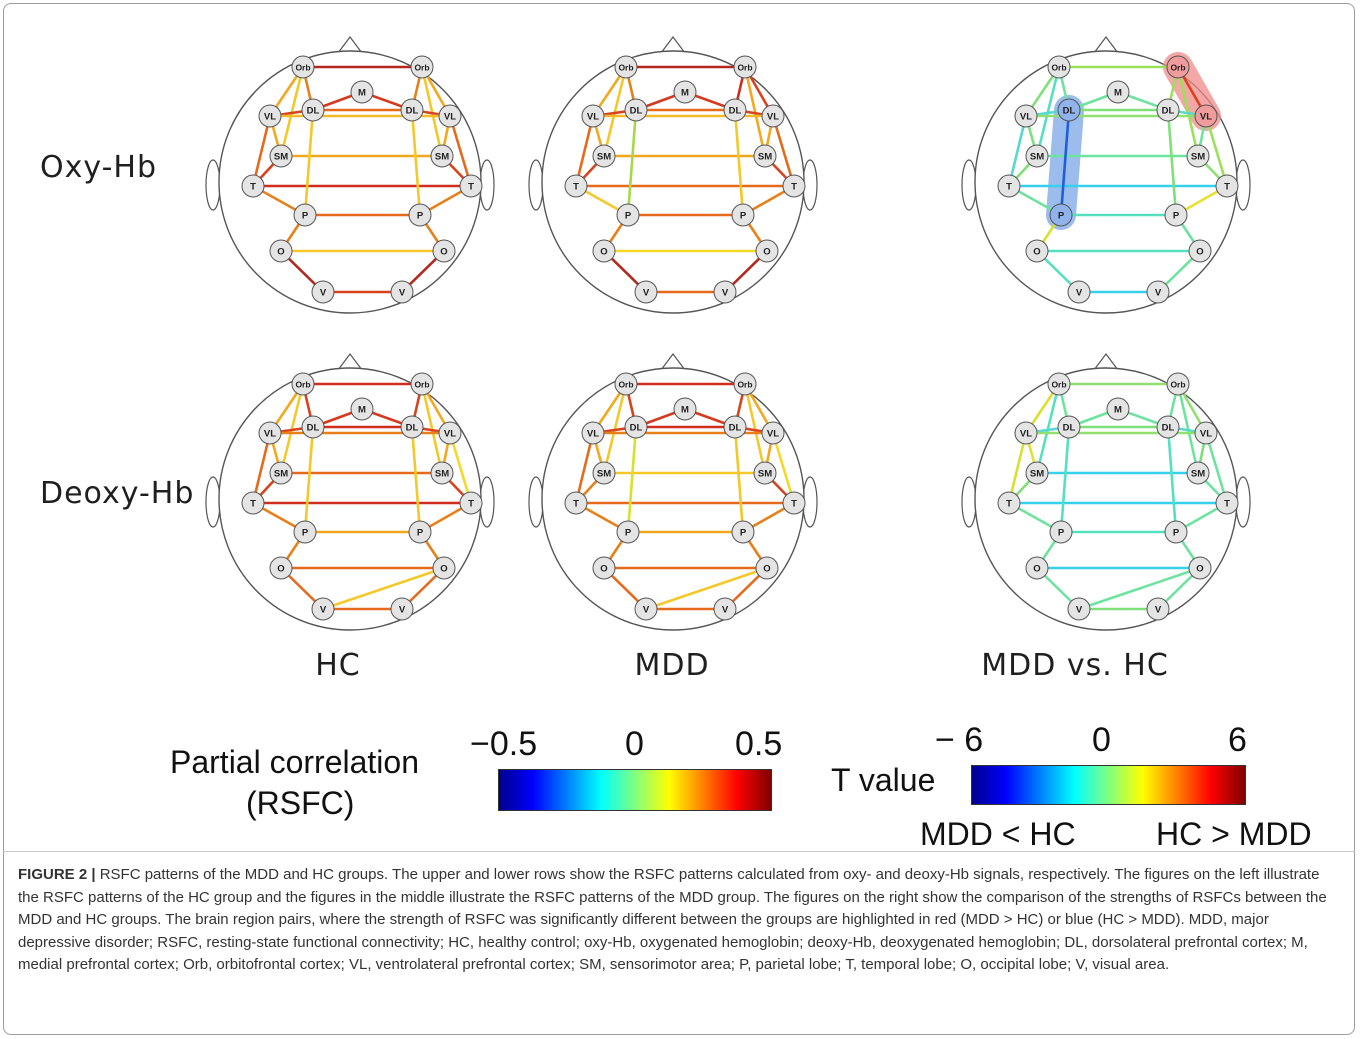 The width and height of the screenshot is (1360, 1039). What do you see at coordinates (323, 292) in the screenshot?
I see `region-node-V_L` at bounding box center [323, 292].